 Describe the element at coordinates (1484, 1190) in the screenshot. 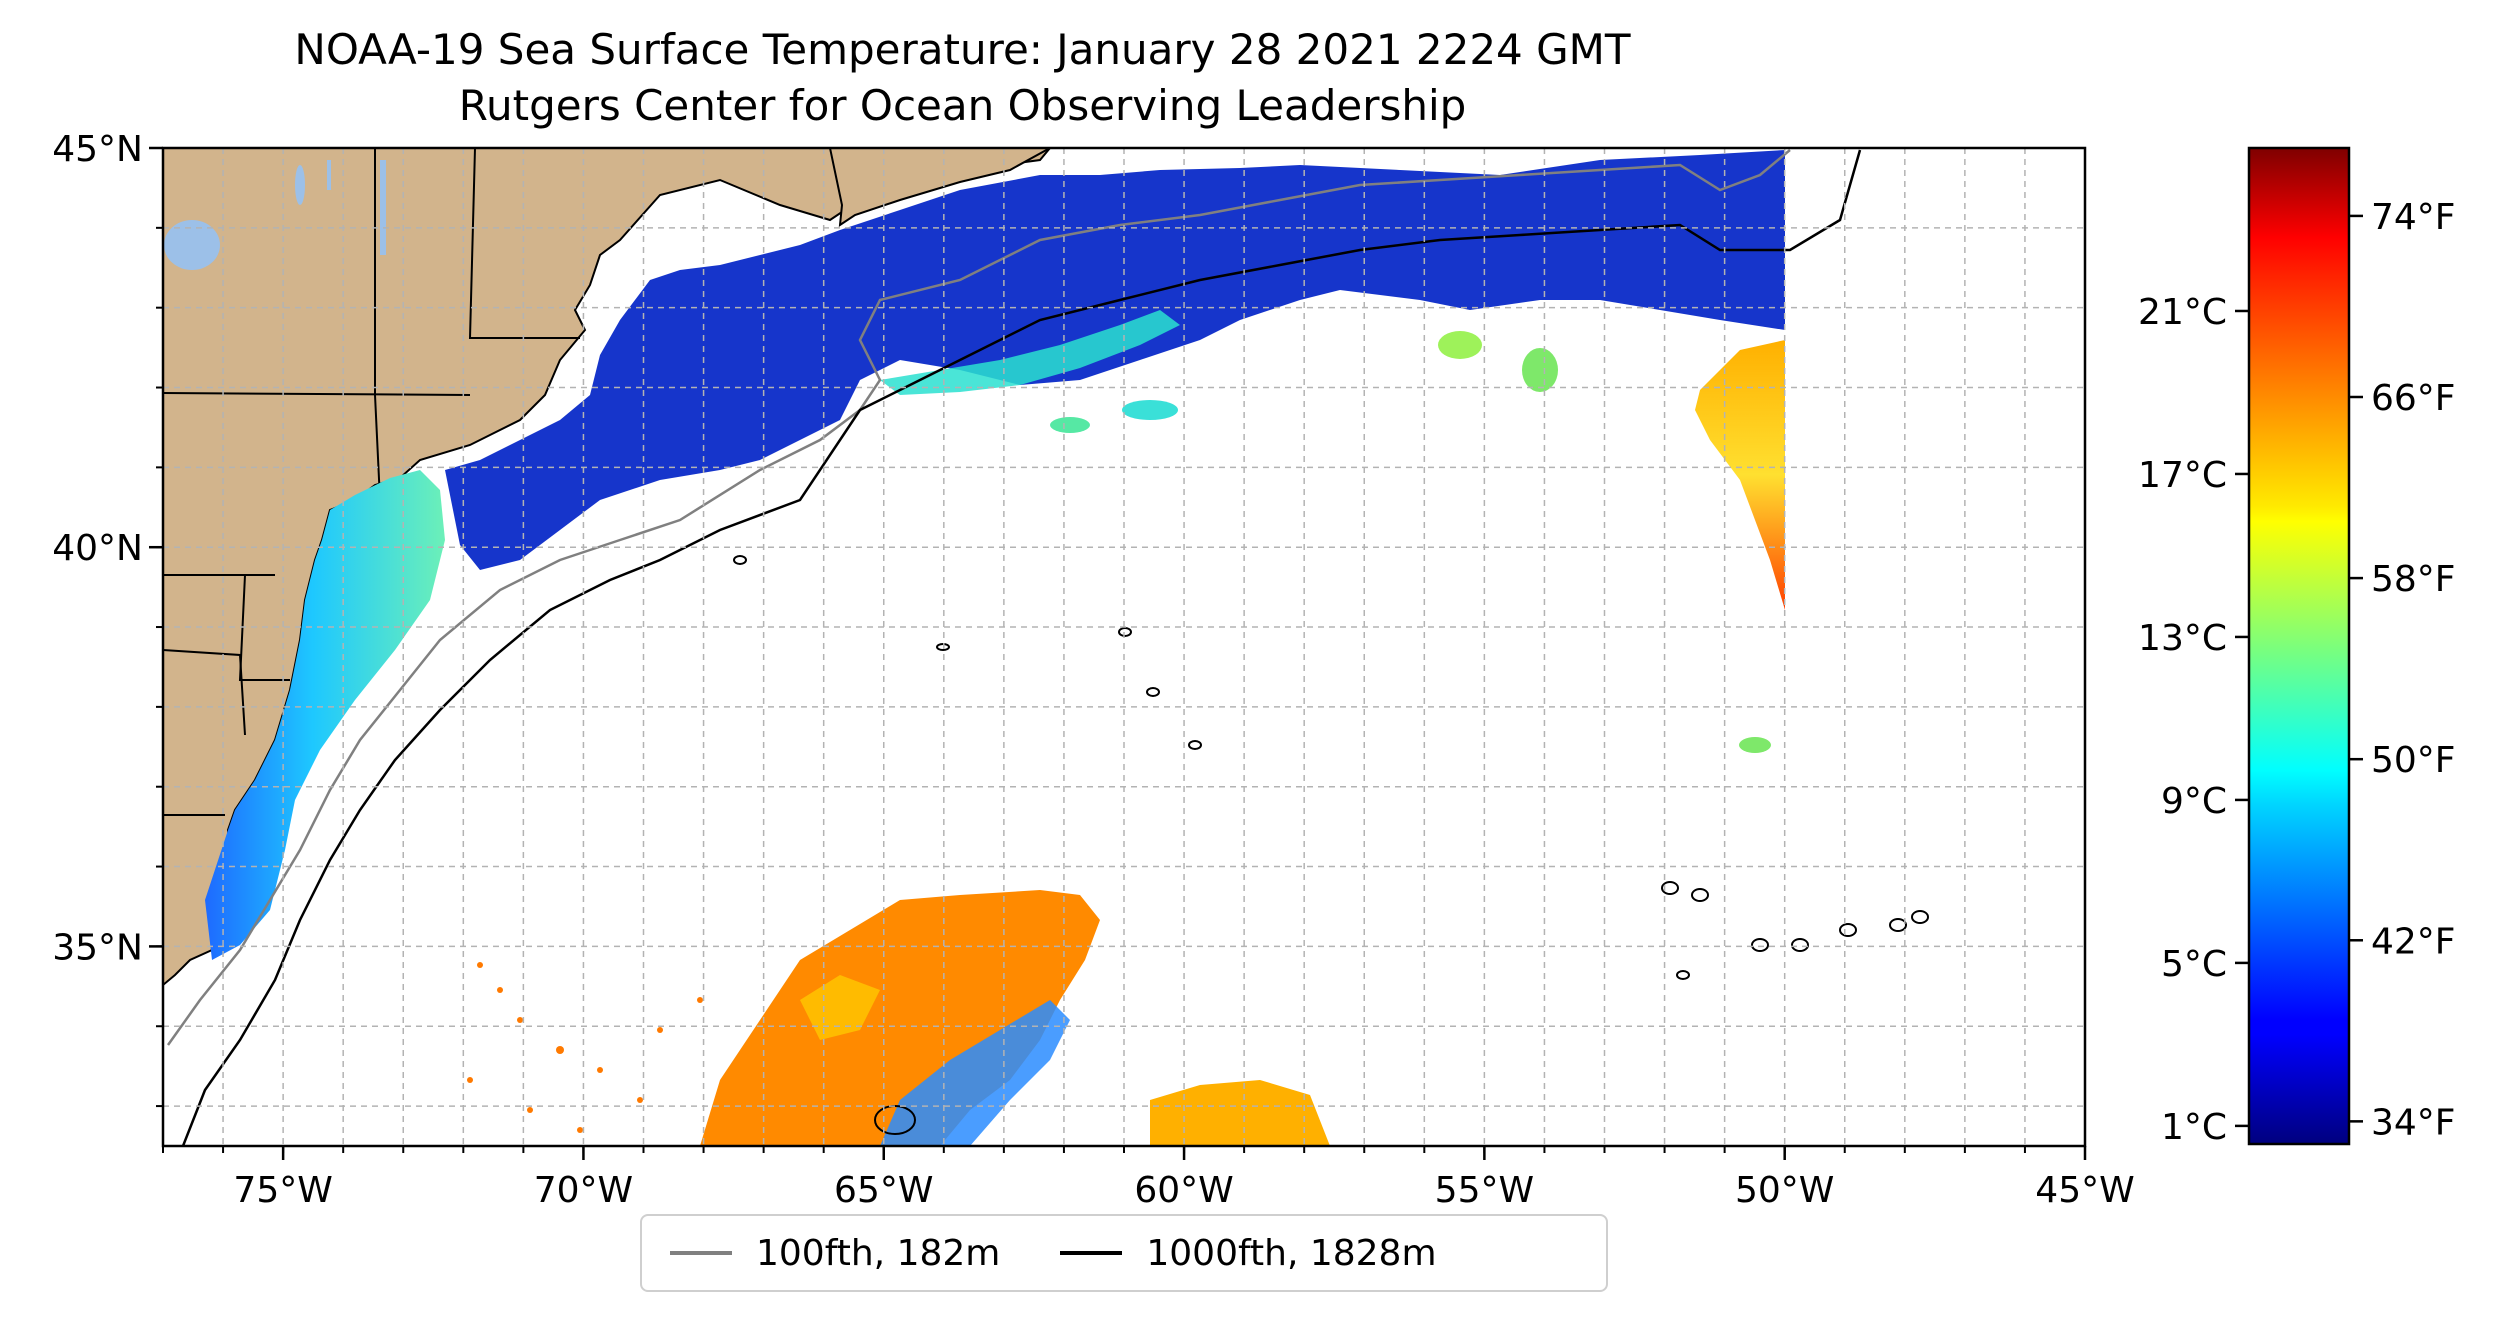

I see `lon-tick-label: 55°W` at that location.